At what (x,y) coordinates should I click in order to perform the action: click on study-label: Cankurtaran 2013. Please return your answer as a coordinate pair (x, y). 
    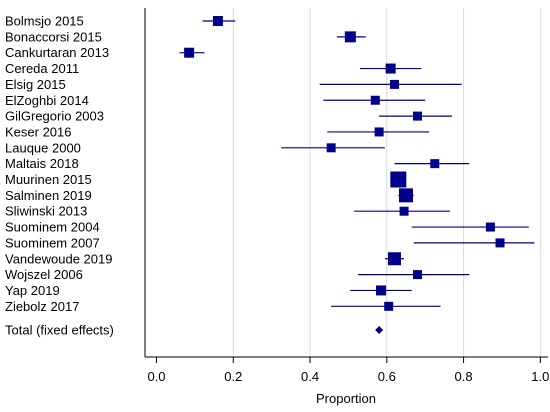
    Looking at the image, I should click on (57, 52).